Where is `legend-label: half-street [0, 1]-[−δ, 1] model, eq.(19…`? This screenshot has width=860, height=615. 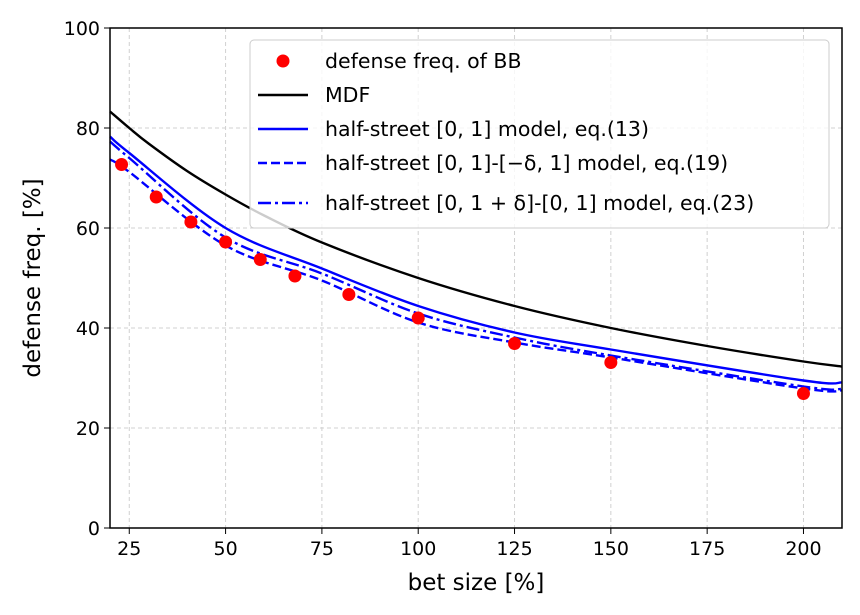 legend-label: half-street [0, 1]-[−δ, 1] model, eq.(19… is located at coordinates (526, 163).